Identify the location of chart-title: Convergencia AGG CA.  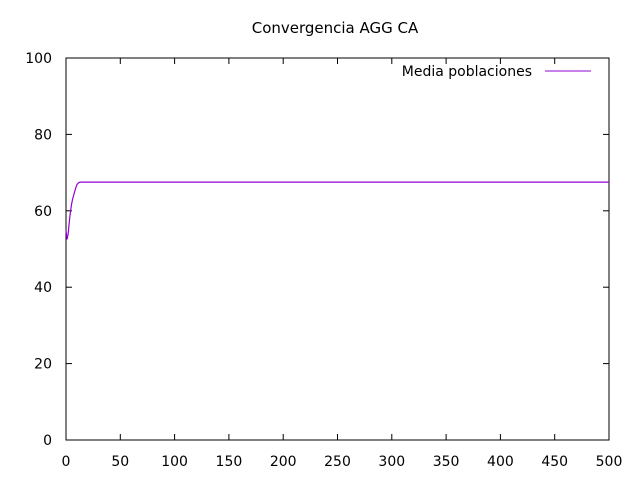
(335, 28).